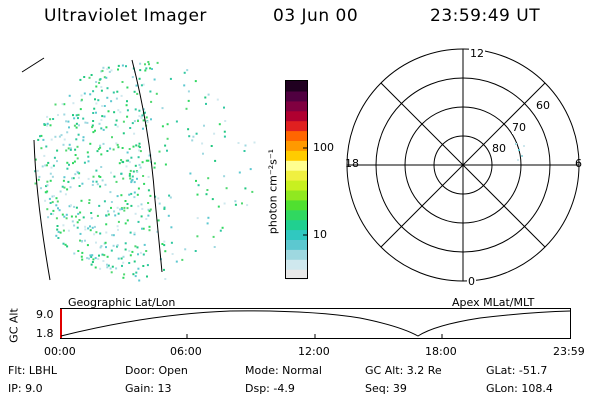 This screenshot has height=400, width=600. I want to click on colorbar-unit-label: photon cm⁻²s⁻¹, so click(273, 191).